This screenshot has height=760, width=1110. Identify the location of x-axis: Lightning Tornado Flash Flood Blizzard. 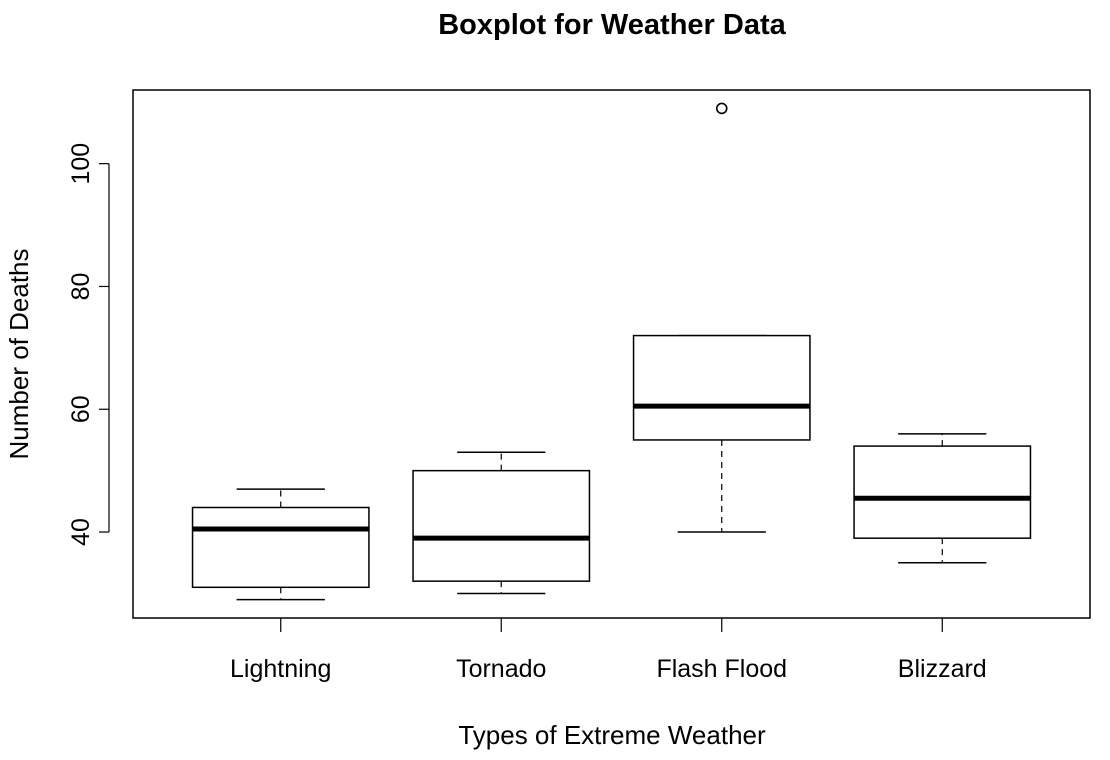
(608, 650).